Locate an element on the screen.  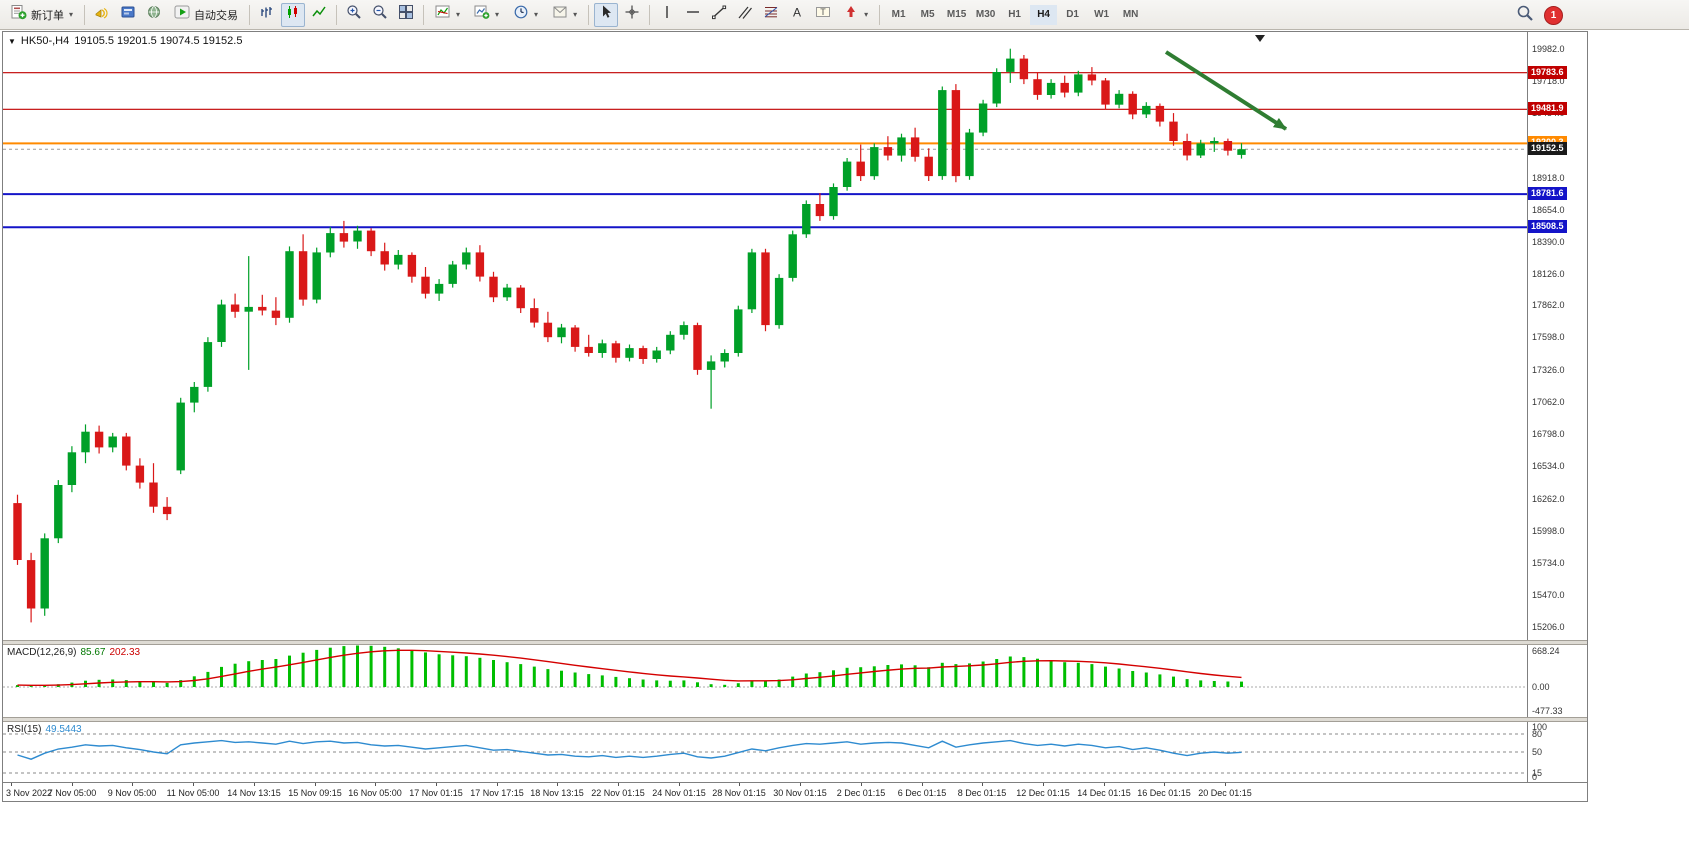
rsi-plot is located at coordinates (765, 753).